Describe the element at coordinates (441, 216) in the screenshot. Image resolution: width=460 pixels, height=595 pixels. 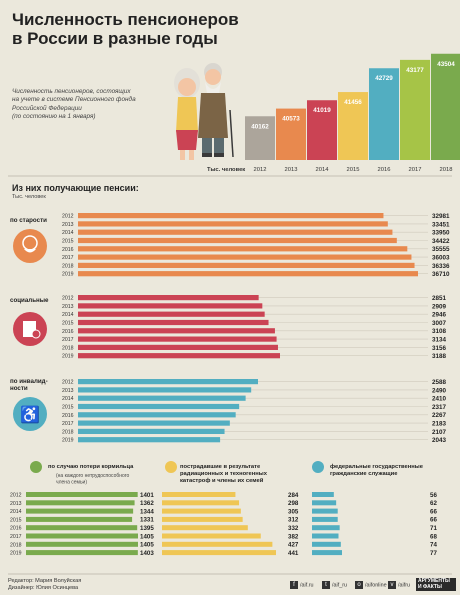
I see `data-label: 32981` at that location.